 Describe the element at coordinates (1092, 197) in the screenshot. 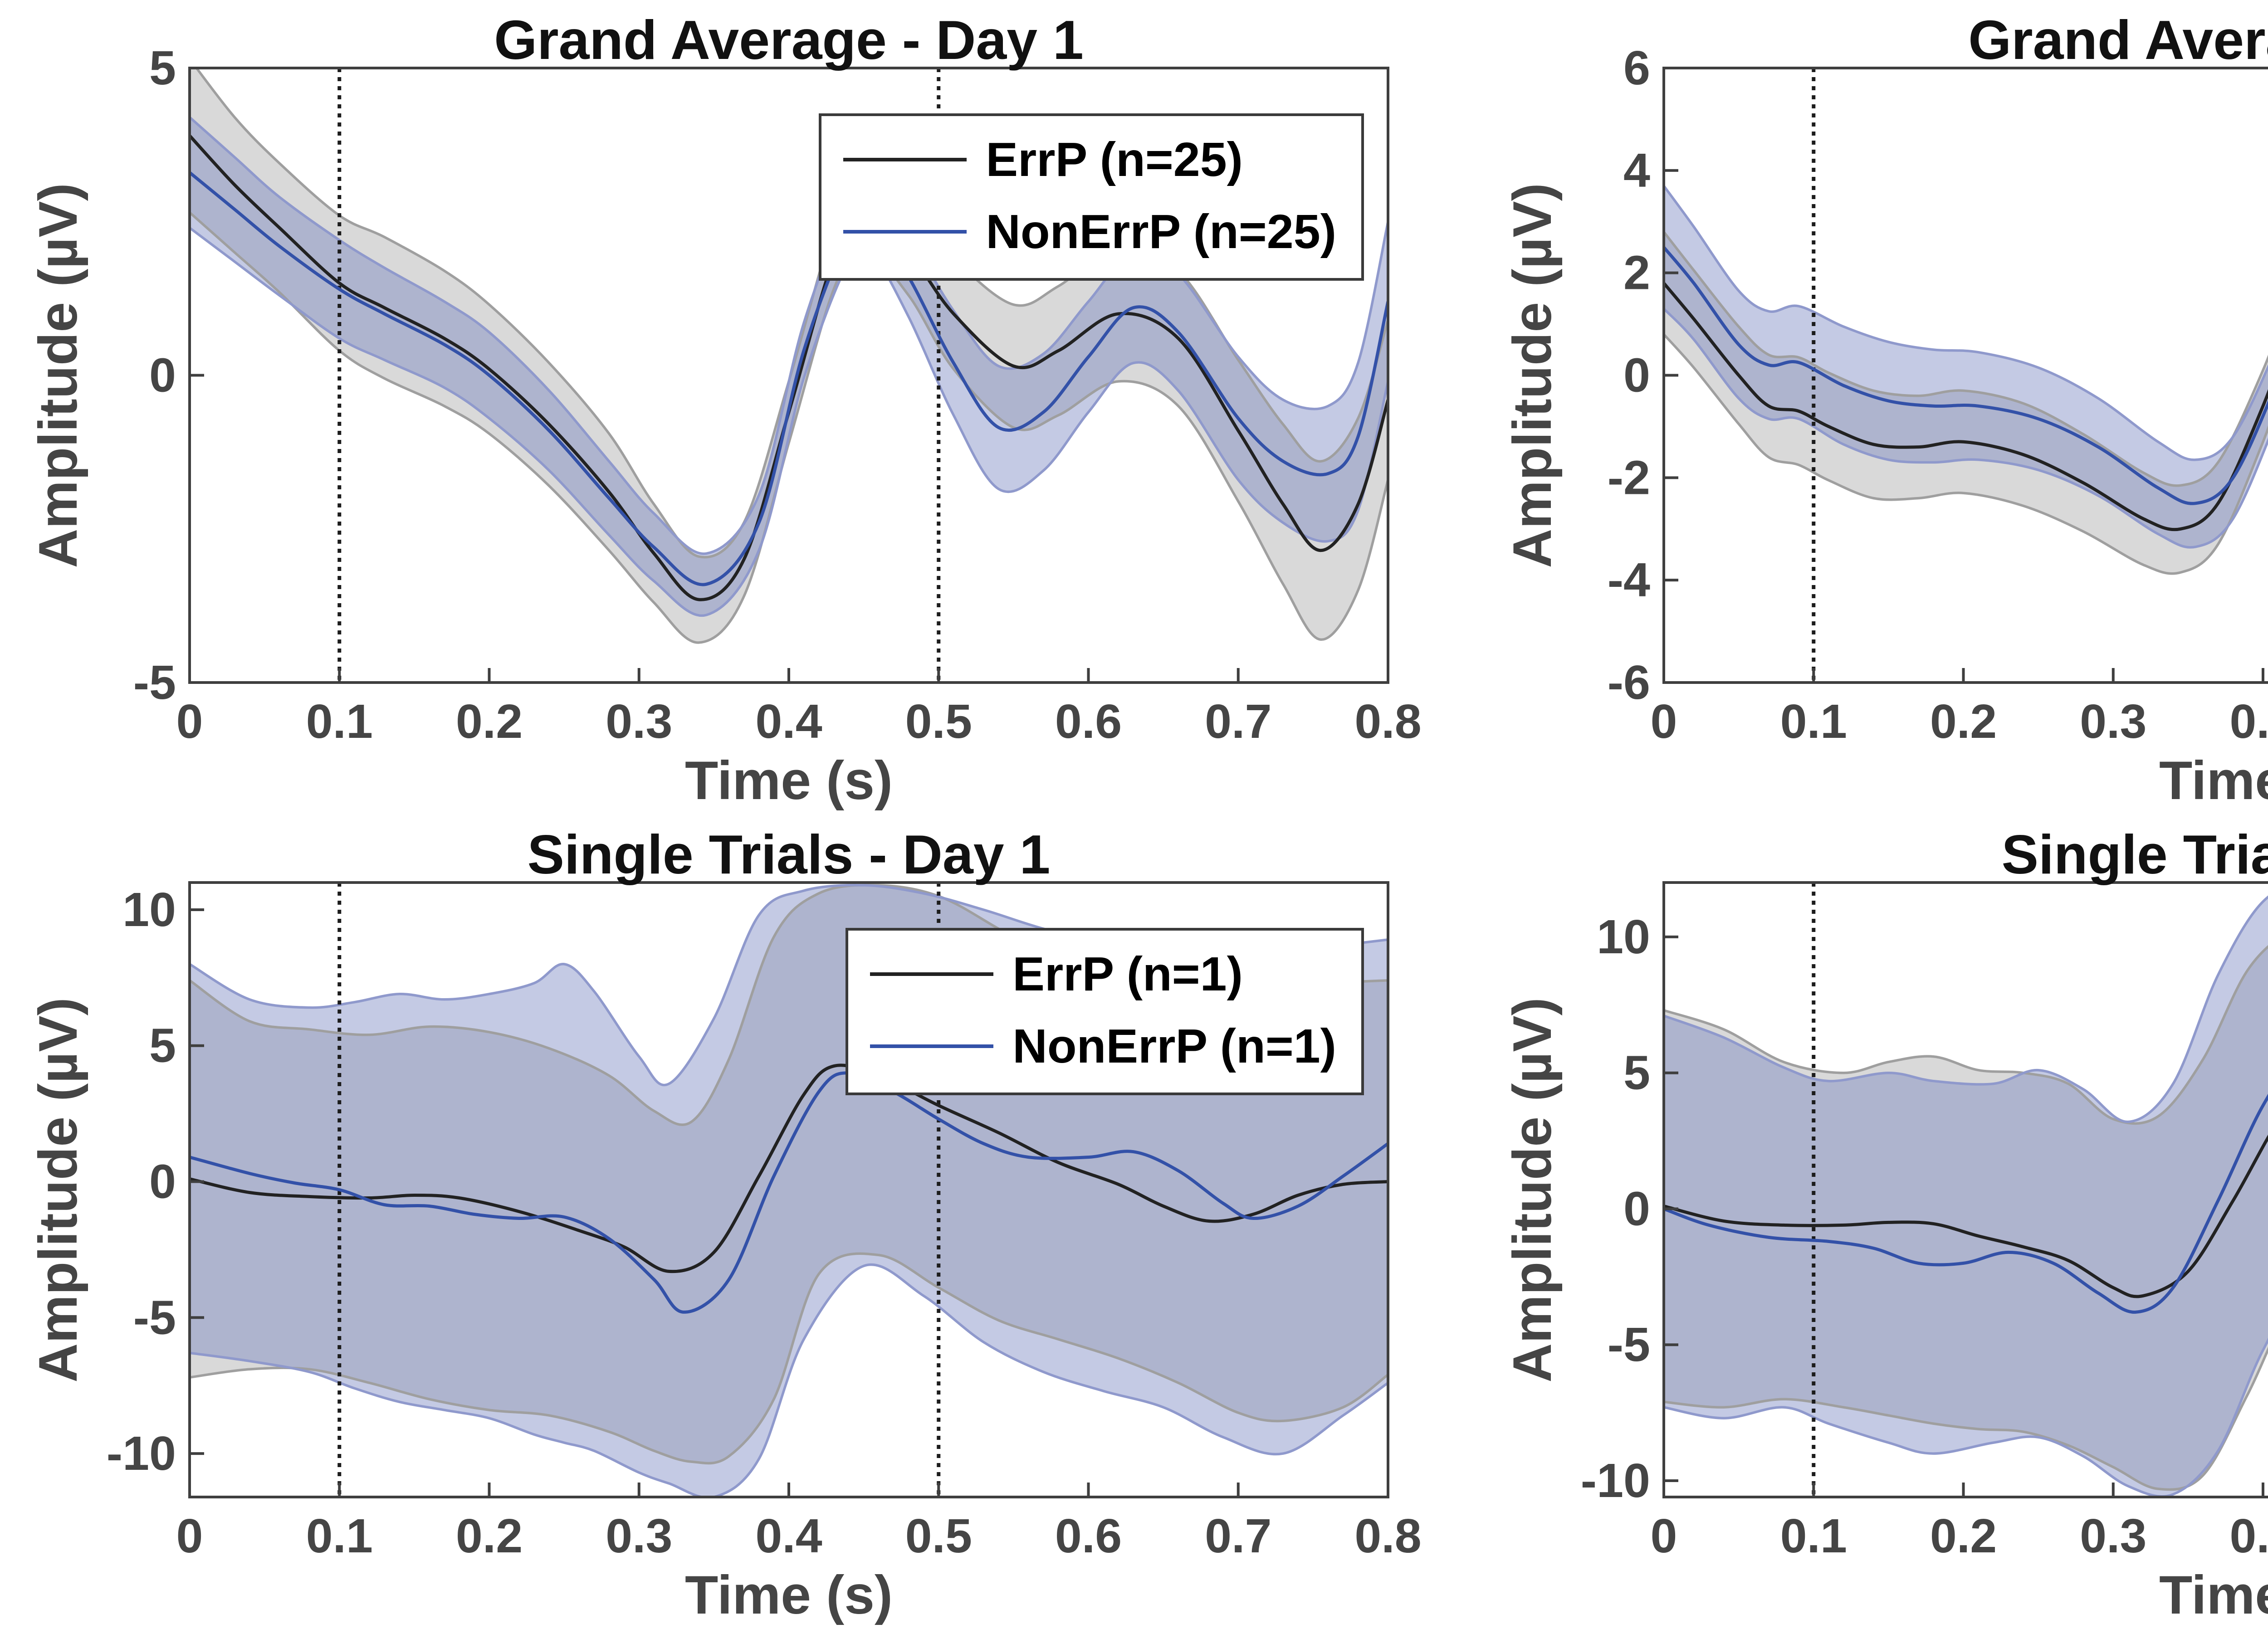

I see `legend-box: ErrP (n=25) NonErrP (n=25)` at that location.